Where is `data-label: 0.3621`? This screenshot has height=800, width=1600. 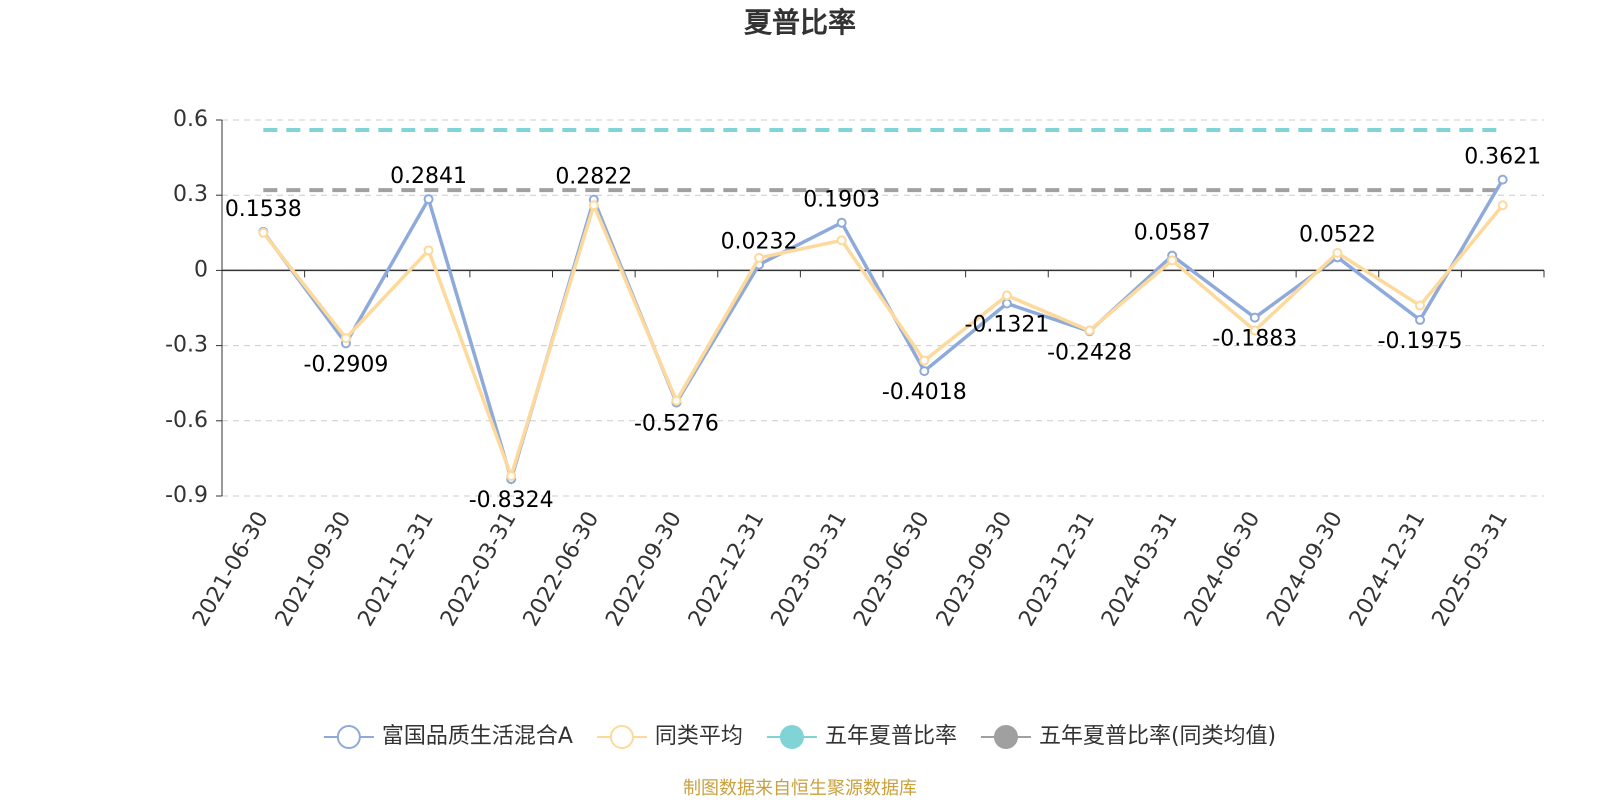 data-label: 0.3621 is located at coordinates (1502, 157).